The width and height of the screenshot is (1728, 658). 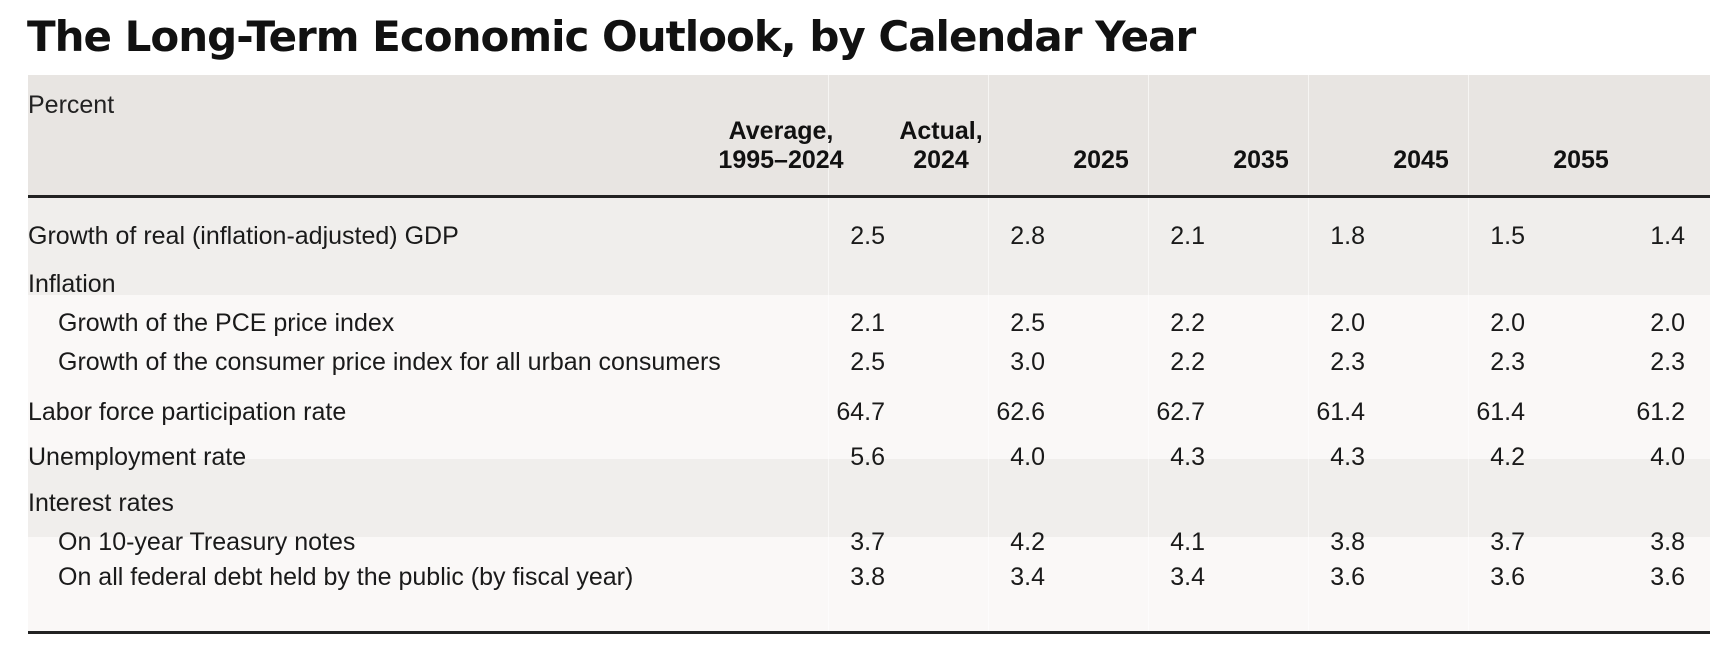 I want to click on table-cell: 62.7, so click(x=1180, y=412).